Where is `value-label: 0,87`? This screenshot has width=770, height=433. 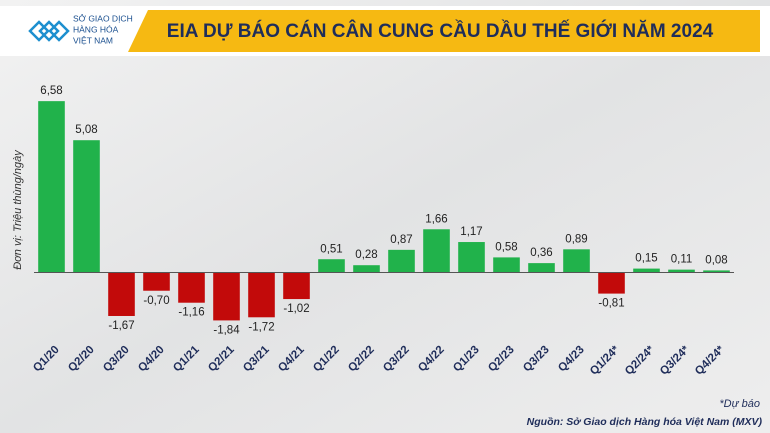 value-label: 0,87 is located at coordinates (401, 240).